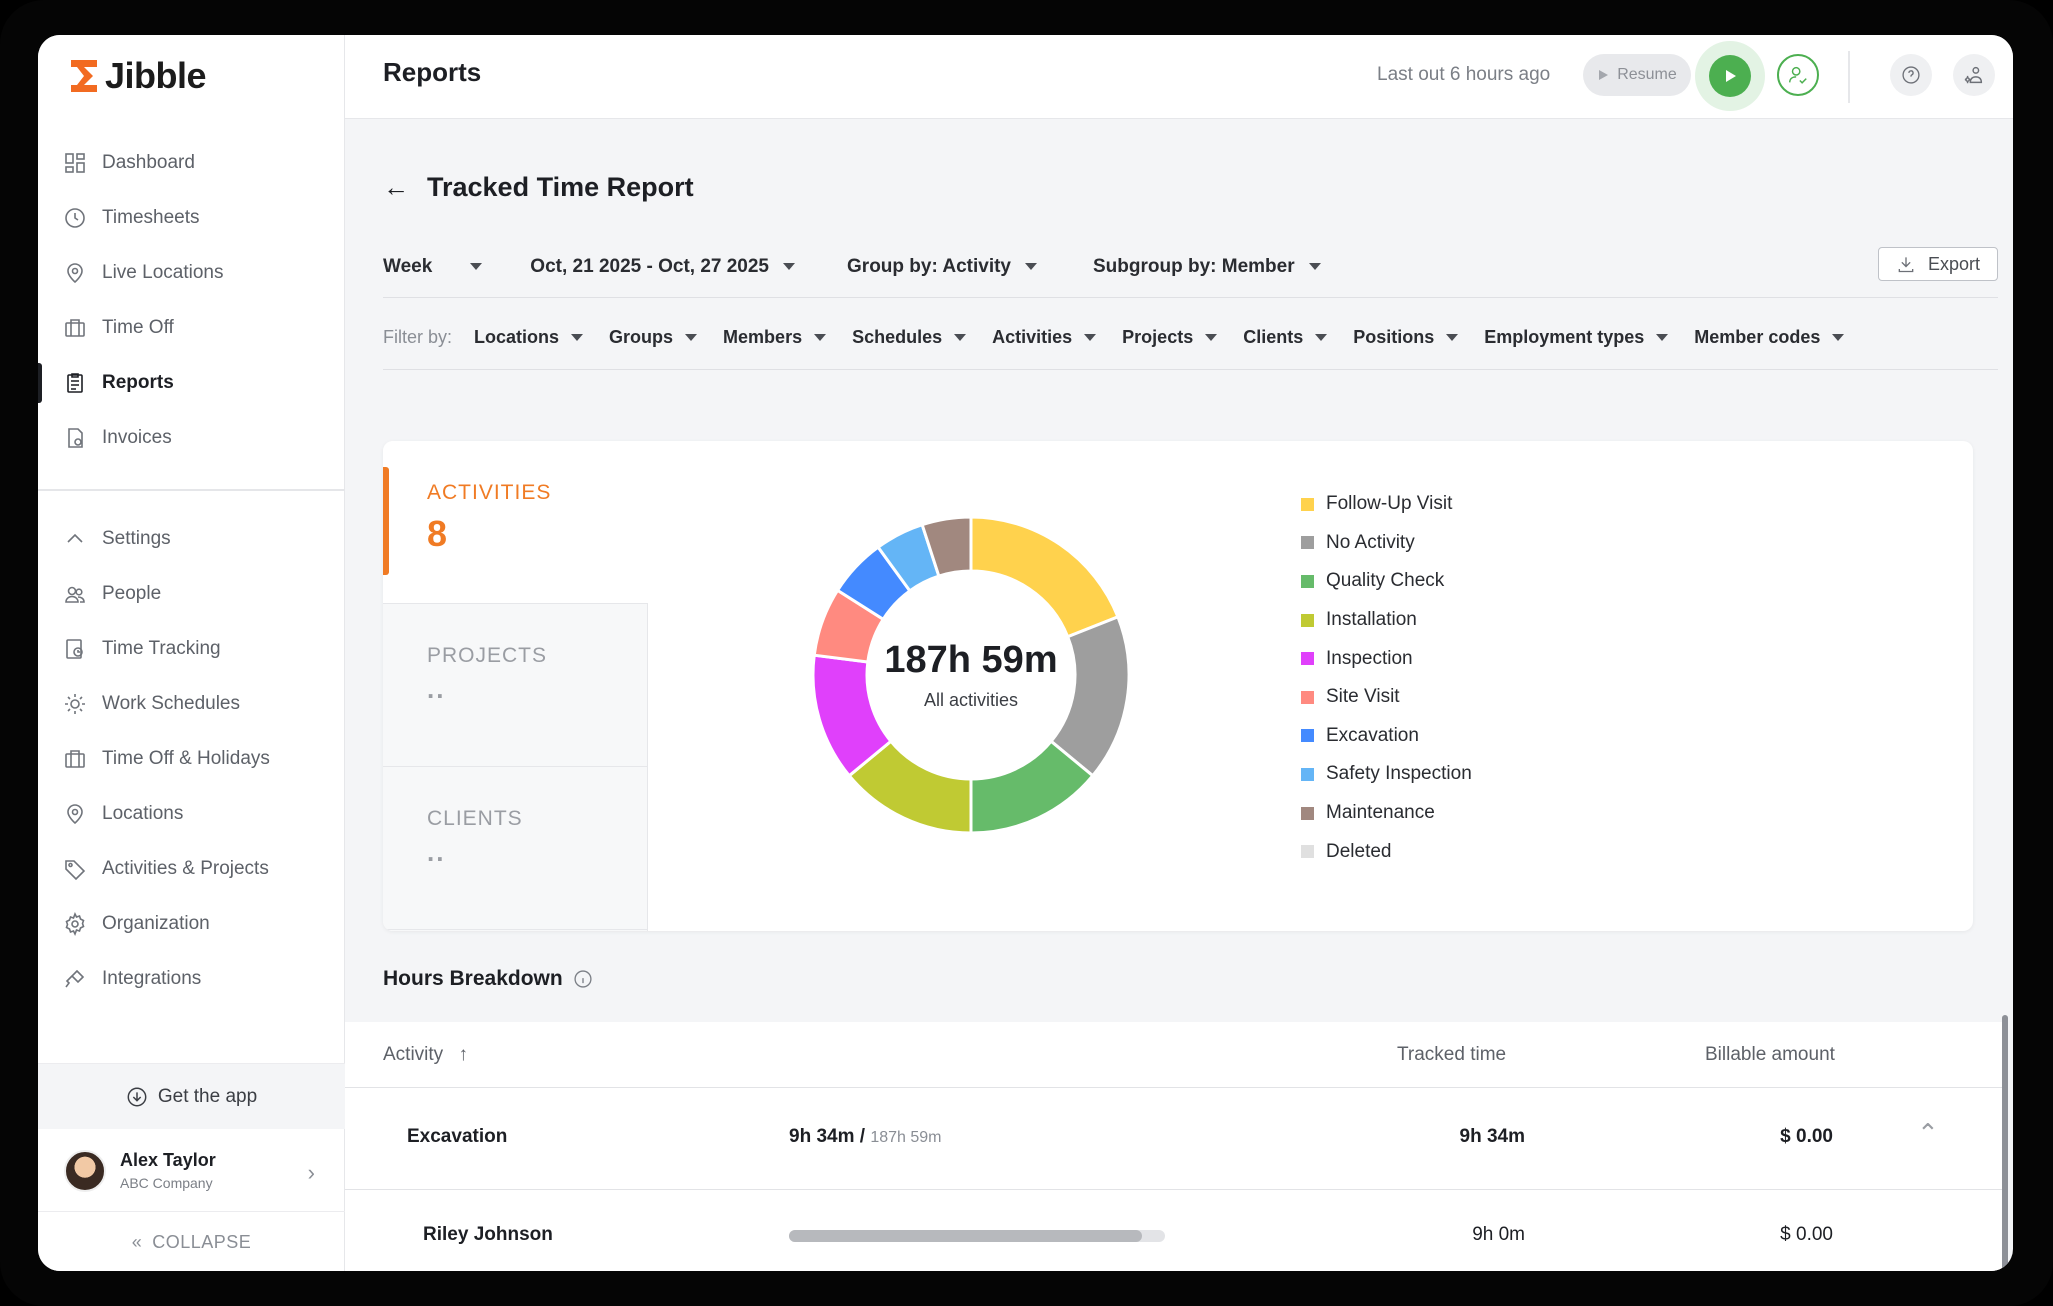  I want to click on summary-tabs: ACTIVITIES 8 PROJECTS .. CLIENTS .., so click(515, 686).